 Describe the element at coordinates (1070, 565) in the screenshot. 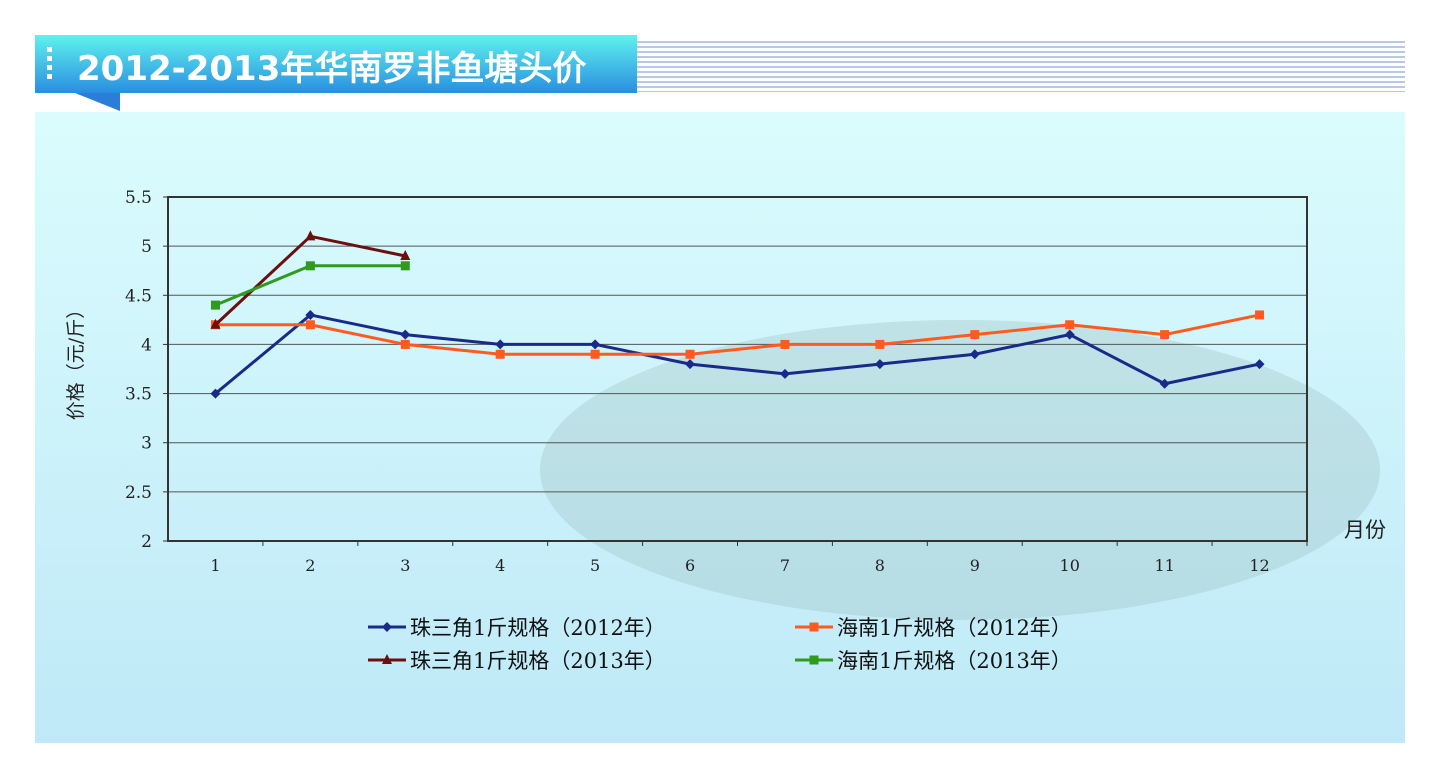

I see `x-tick-label: 10` at that location.